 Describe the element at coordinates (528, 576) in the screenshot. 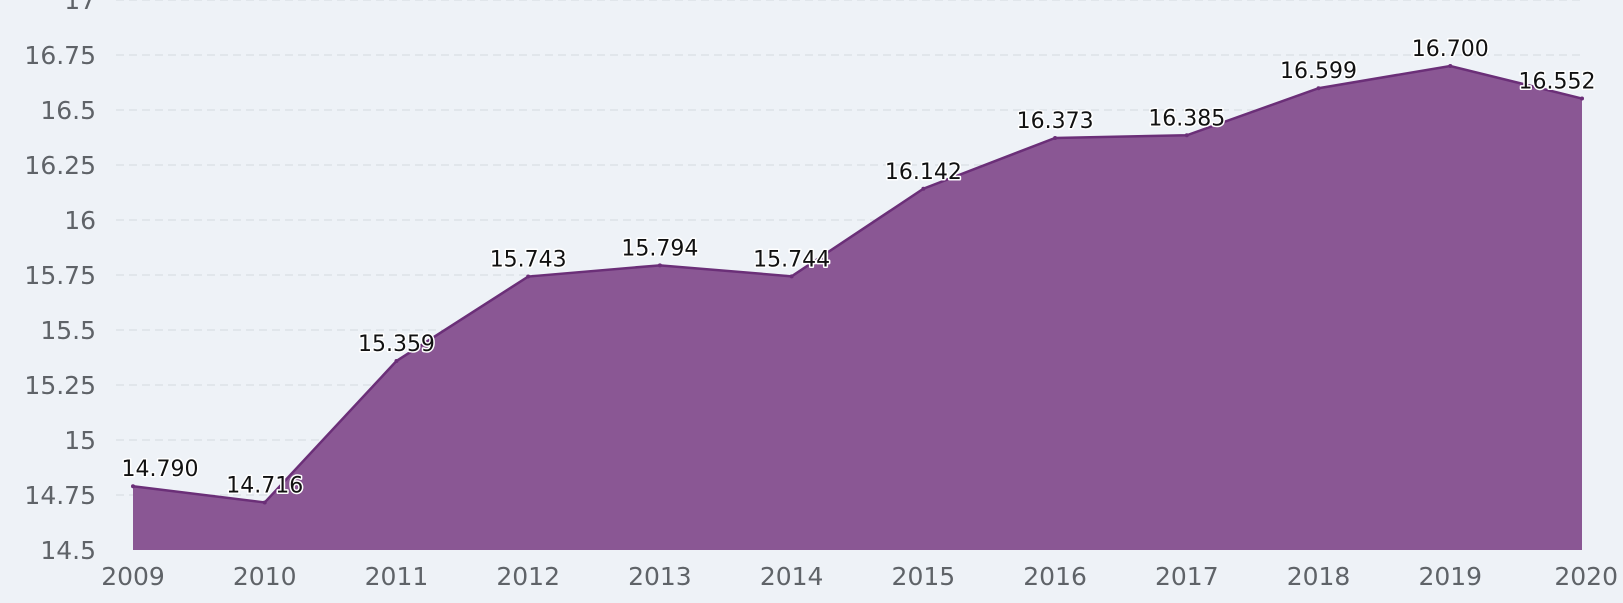

I see `x-tick-label: 2012` at that location.